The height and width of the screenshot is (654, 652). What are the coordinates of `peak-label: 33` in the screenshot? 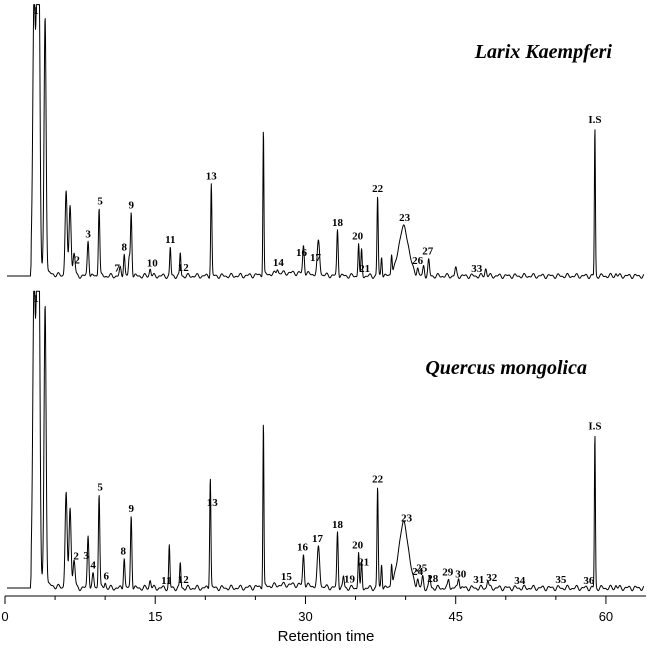 It's located at (477, 269).